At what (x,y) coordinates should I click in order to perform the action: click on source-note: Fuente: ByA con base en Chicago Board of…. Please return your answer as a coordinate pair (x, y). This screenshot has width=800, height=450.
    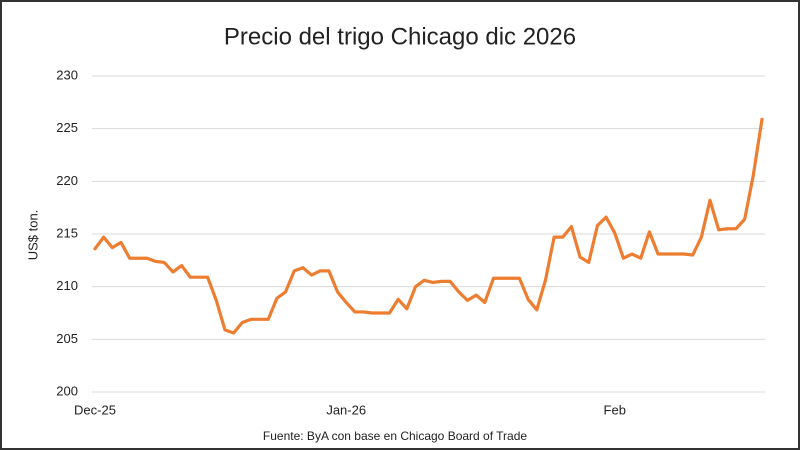
    Looking at the image, I should click on (395, 436).